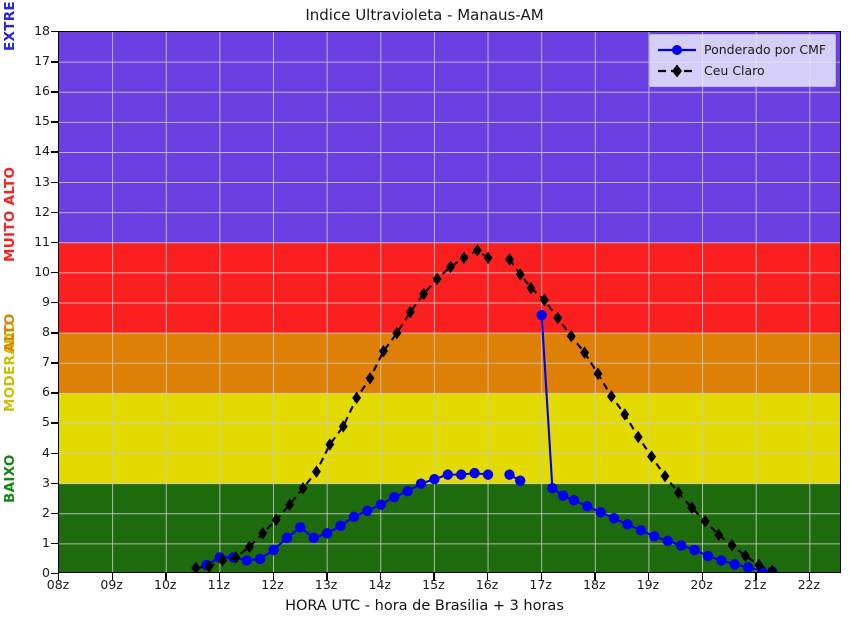 The image size is (849, 625). Describe the element at coordinates (42, 121) in the screenshot. I see `y-tick-label: 15` at that location.